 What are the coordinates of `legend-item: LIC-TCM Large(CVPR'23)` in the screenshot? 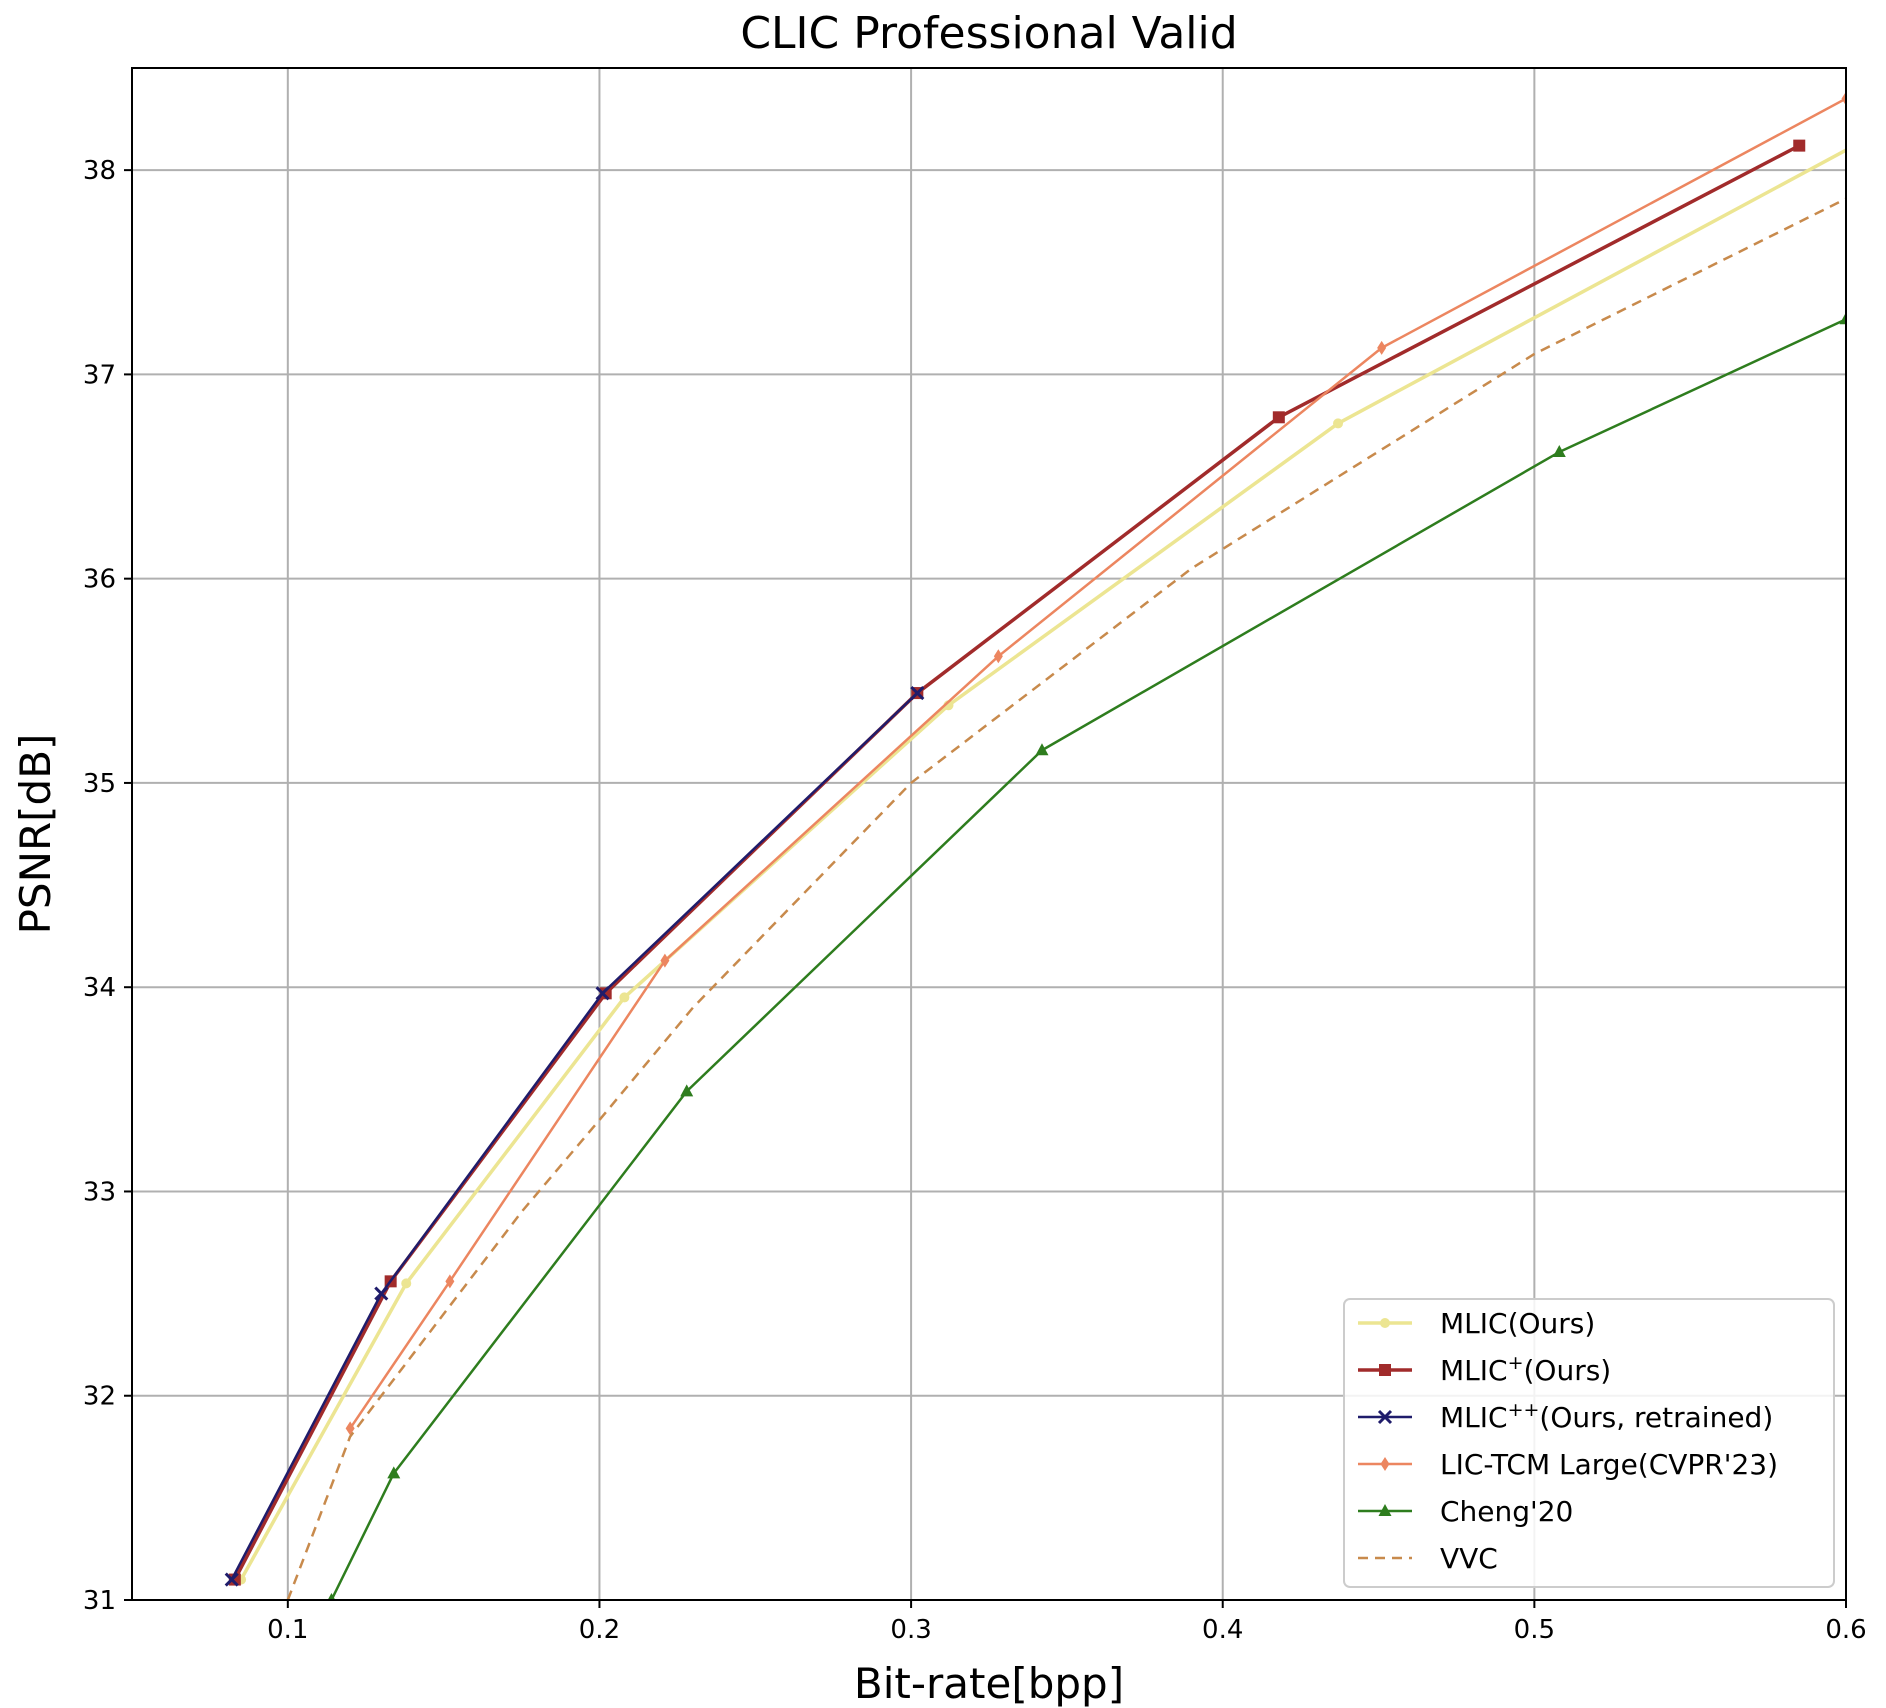 It's located at (1568, 1464).